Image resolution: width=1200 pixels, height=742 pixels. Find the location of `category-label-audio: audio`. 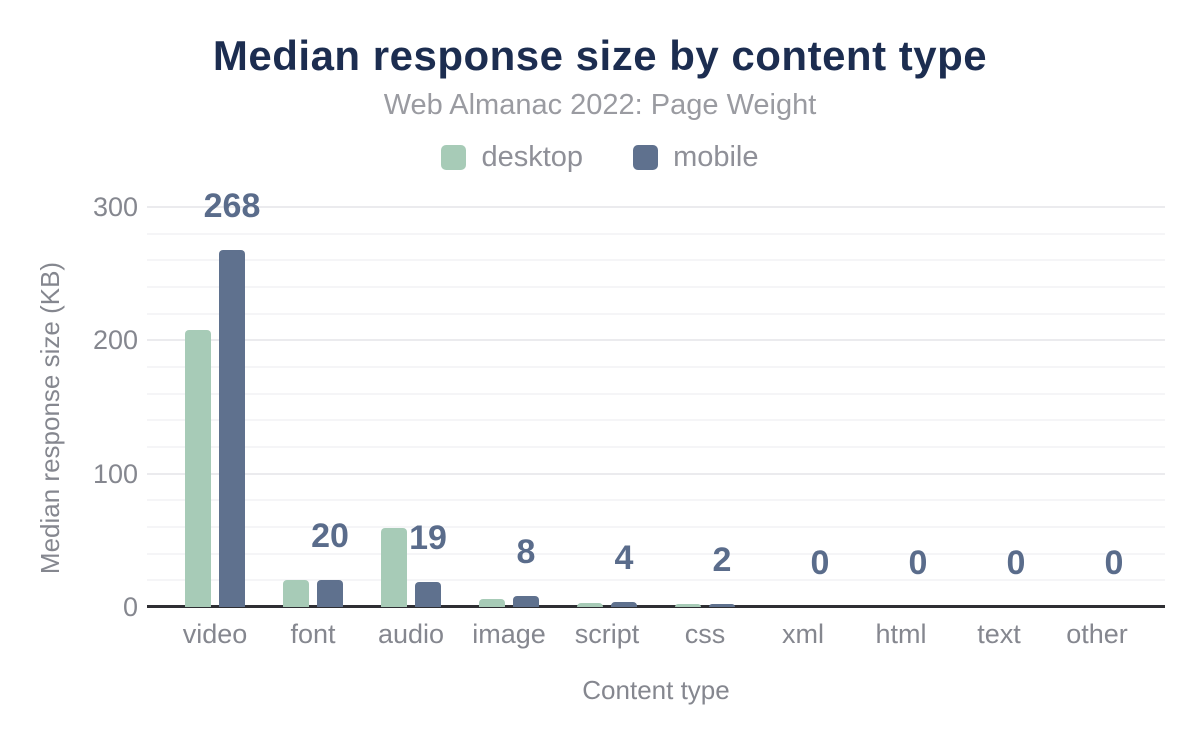

category-label-audio: audio is located at coordinates (411, 634).